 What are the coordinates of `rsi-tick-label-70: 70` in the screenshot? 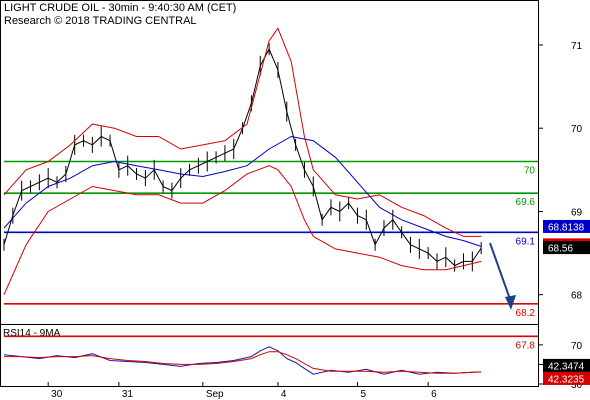 It's located at (577, 346).